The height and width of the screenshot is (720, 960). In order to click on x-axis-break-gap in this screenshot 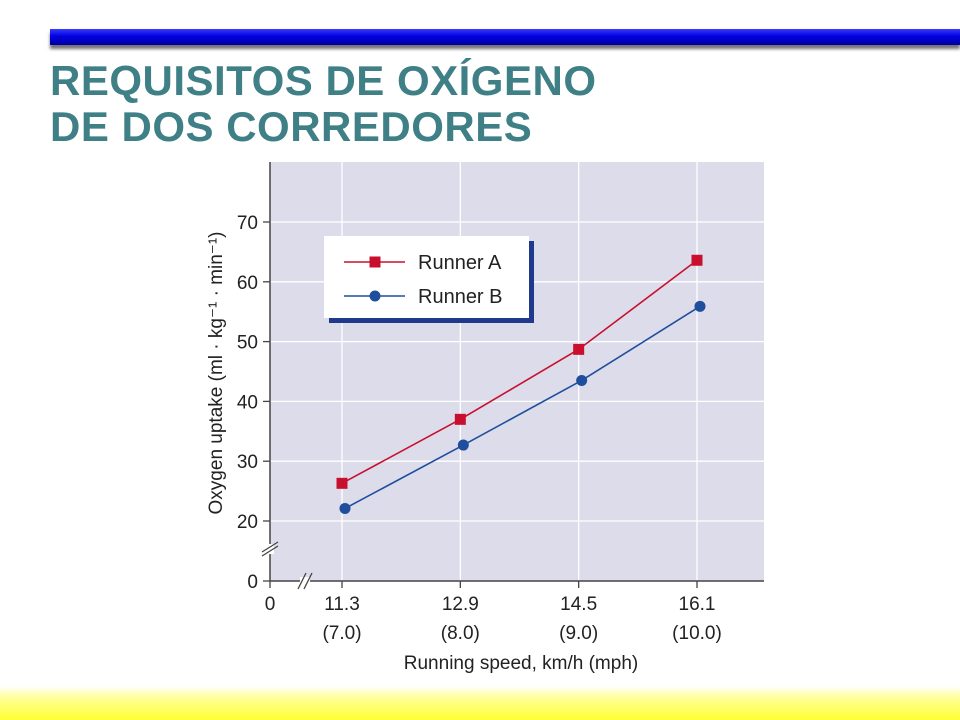, I will do `click(305, 581)`.